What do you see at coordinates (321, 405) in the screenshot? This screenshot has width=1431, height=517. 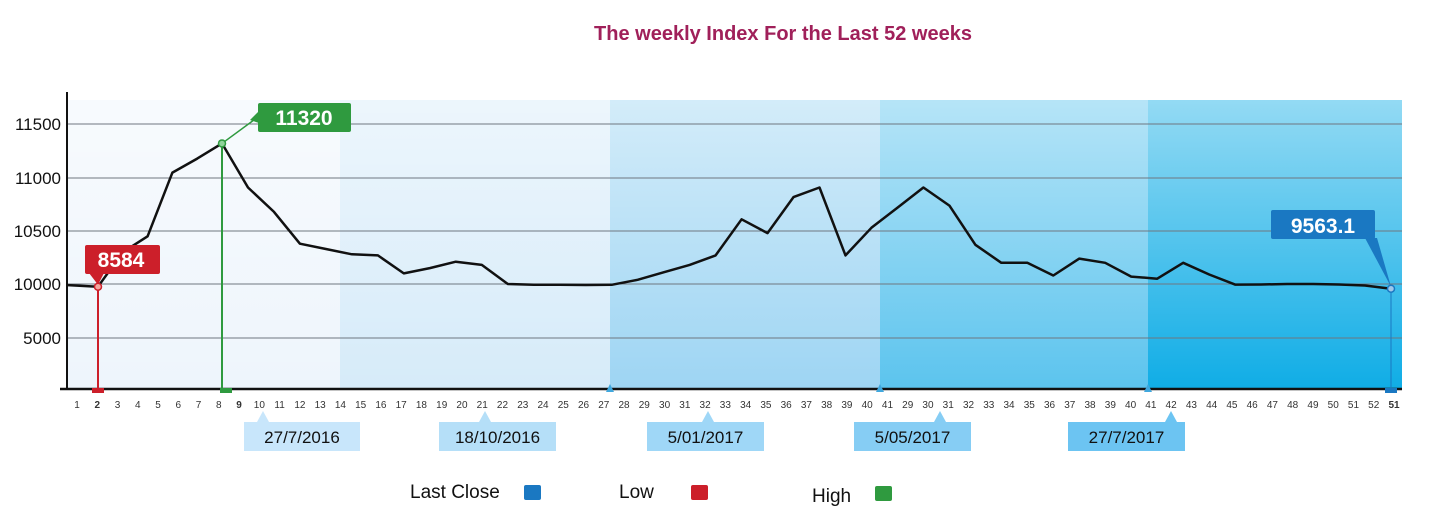 I see `x-tick-12: 13` at bounding box center [321, 405].